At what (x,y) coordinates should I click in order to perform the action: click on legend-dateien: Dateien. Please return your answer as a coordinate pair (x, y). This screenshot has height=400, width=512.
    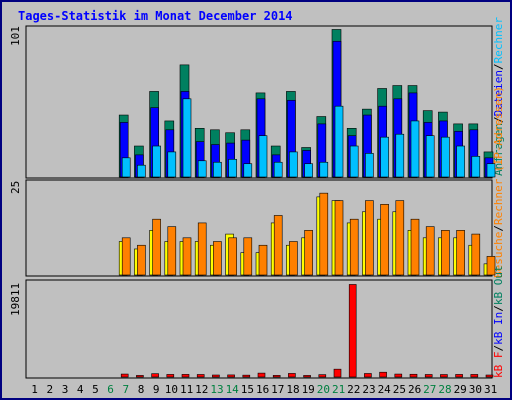
    Looking at the image, I should click on (498, 93).